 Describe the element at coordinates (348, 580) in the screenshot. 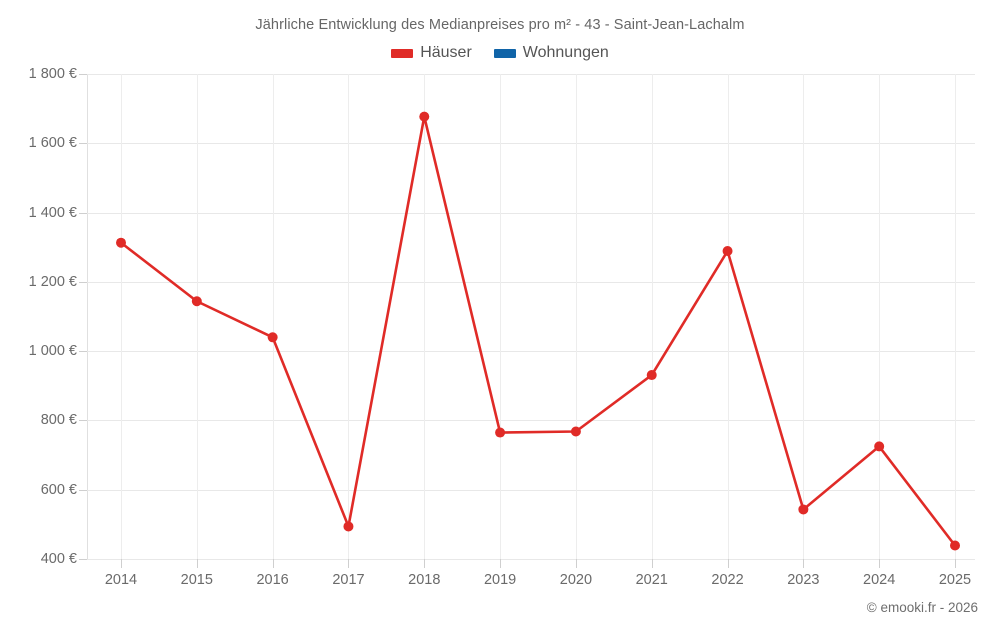

I see `x-axis-label: 2017` at that location.